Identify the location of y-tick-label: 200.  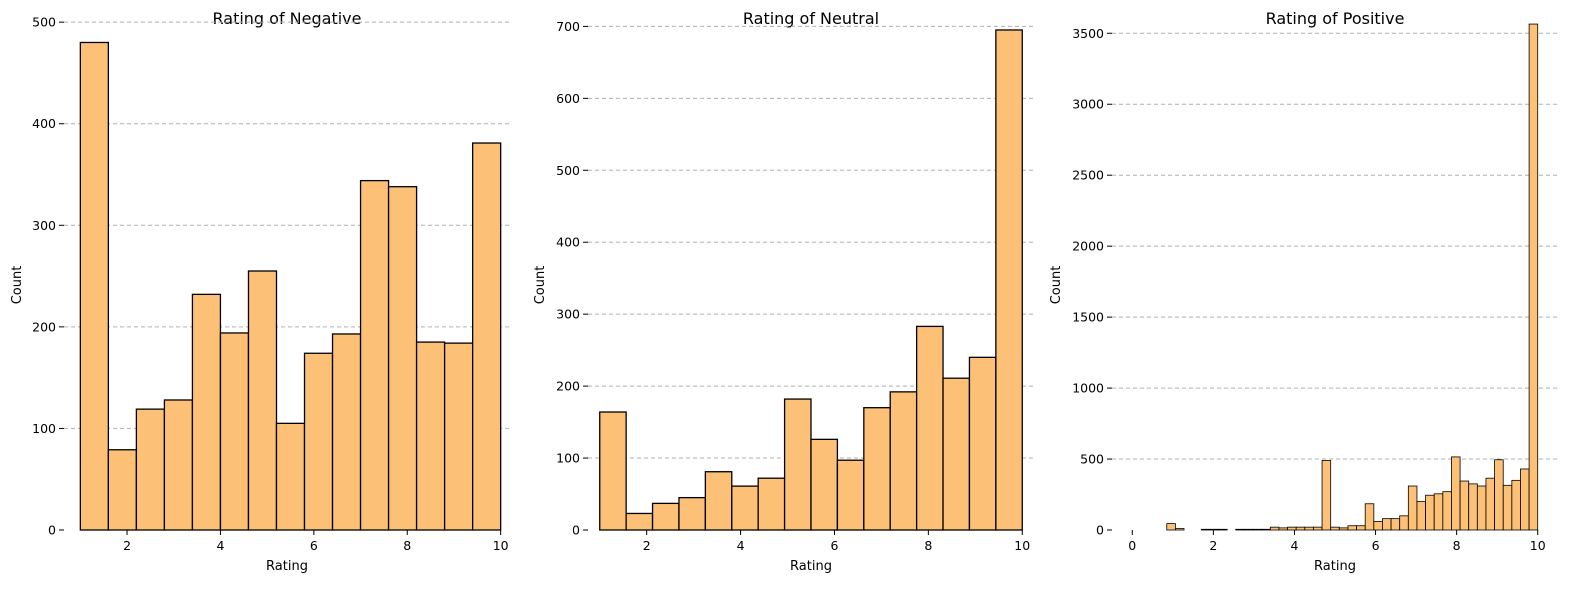
(568, 386).